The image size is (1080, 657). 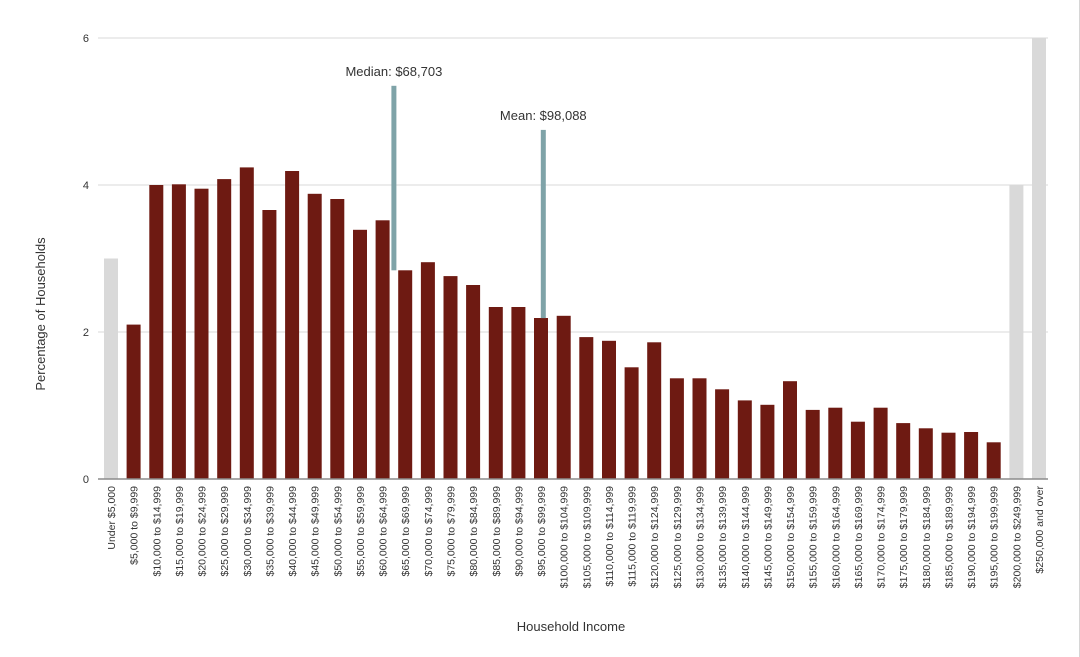 I want to click on x-tick-label: $180,000 to $184,999, so click(x=927, y=537).